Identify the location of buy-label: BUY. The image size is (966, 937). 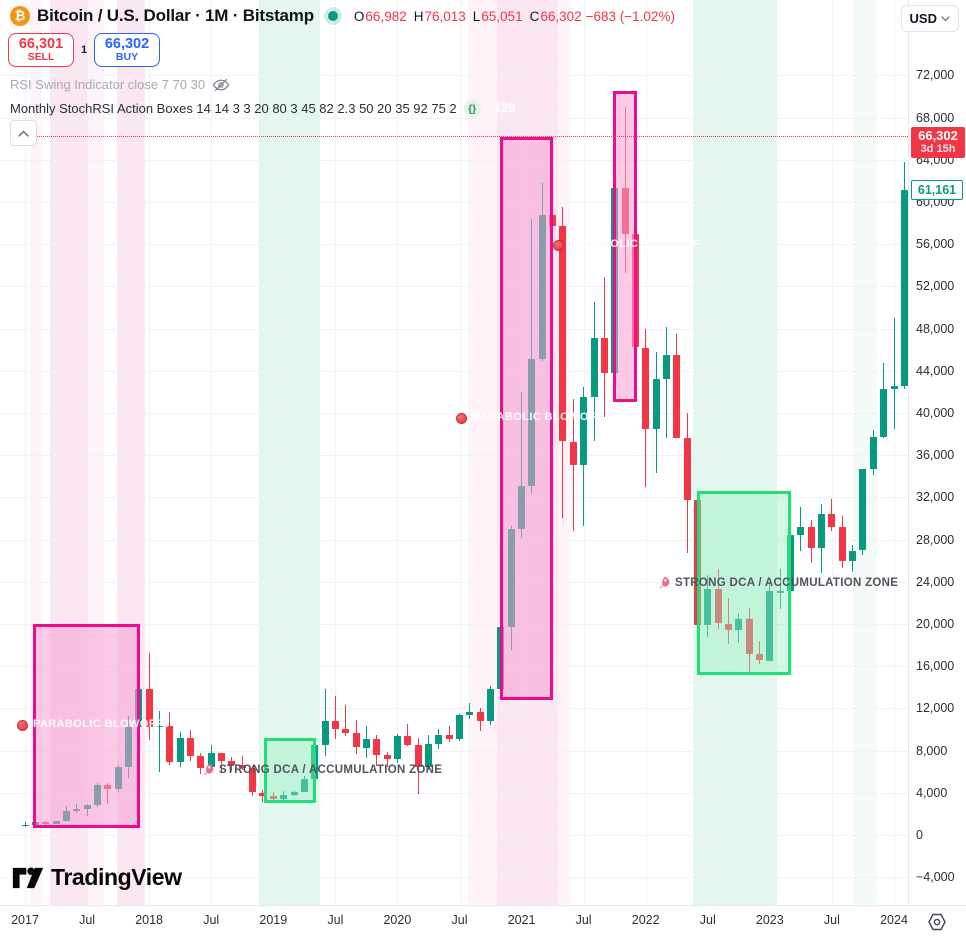
(127, 57).